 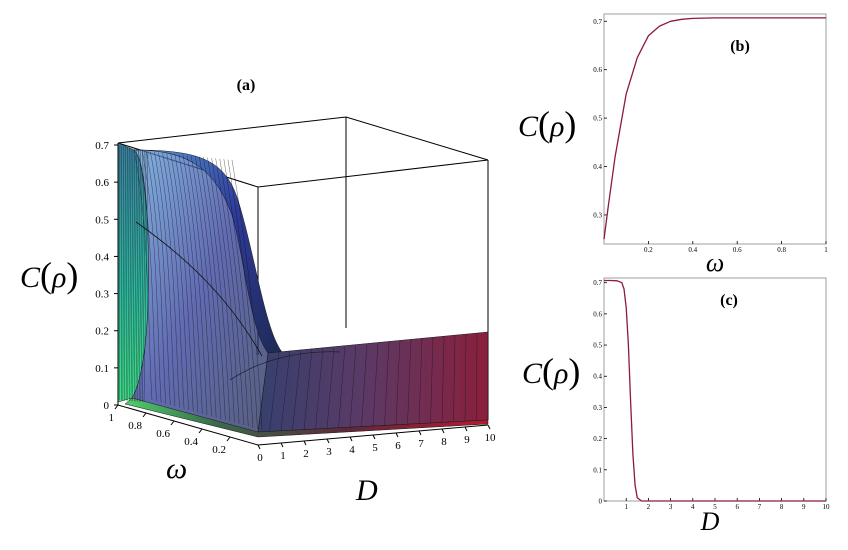 I want to click on omega-axis-ticks: 1 0.8 0.6 0.4 0.2, so click(x=170, y=430).